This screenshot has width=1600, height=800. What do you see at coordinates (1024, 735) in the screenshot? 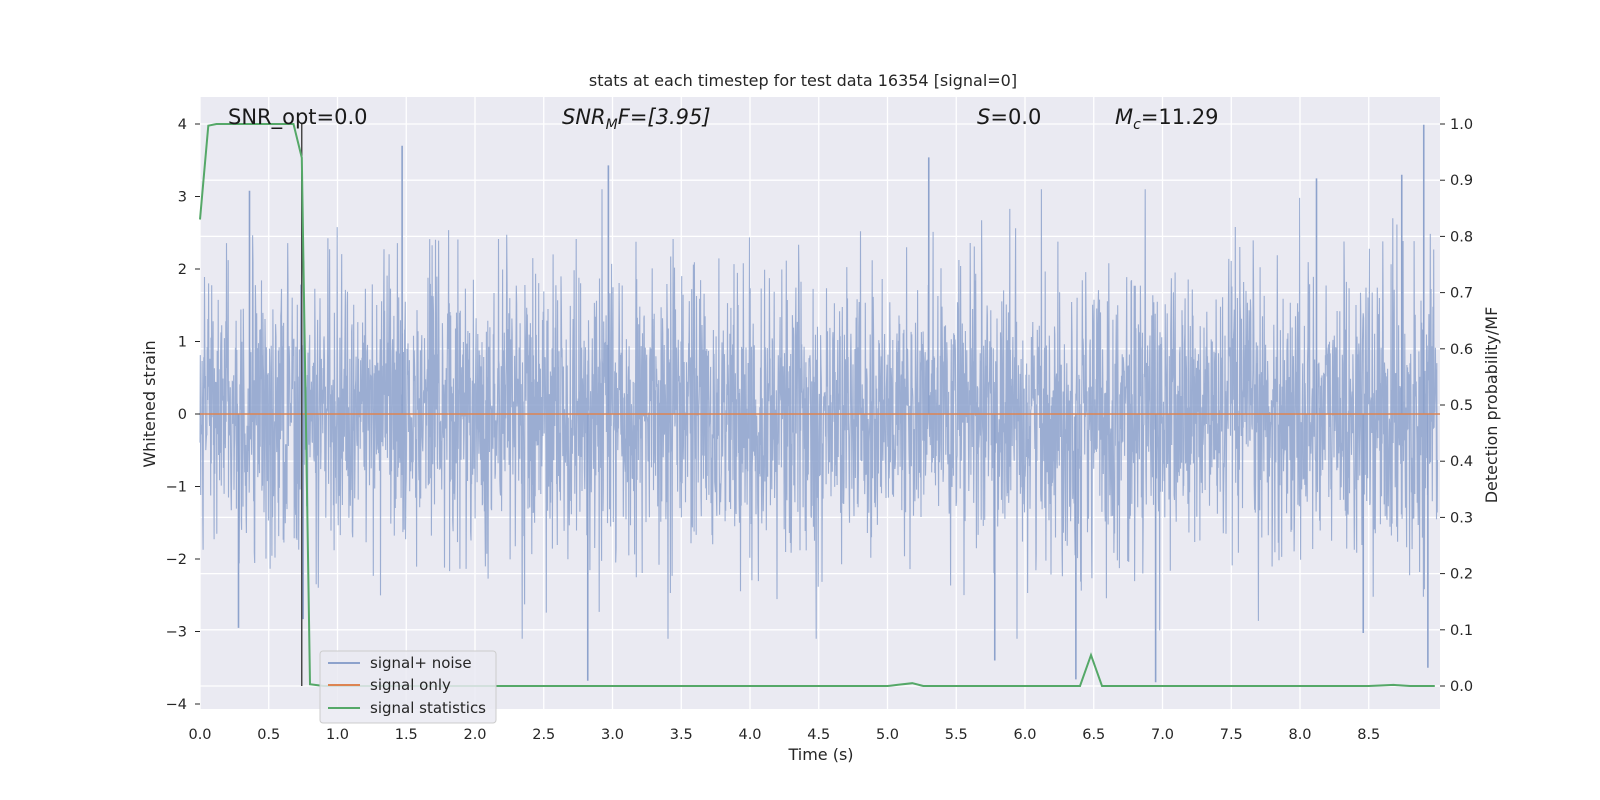
I see `x-tick-label: 6.0` at bounding box center [1024, 735].